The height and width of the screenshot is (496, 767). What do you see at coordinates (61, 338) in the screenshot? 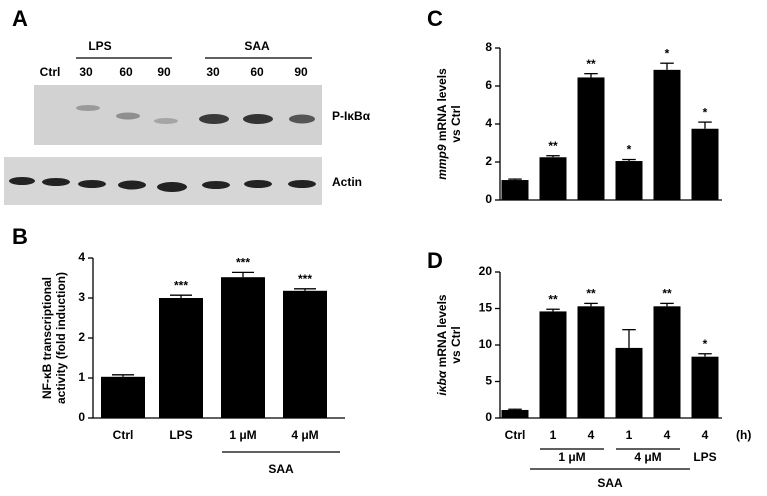
I see `y-axis-label: activity (fold induction)` at bounding box center [61, 338].